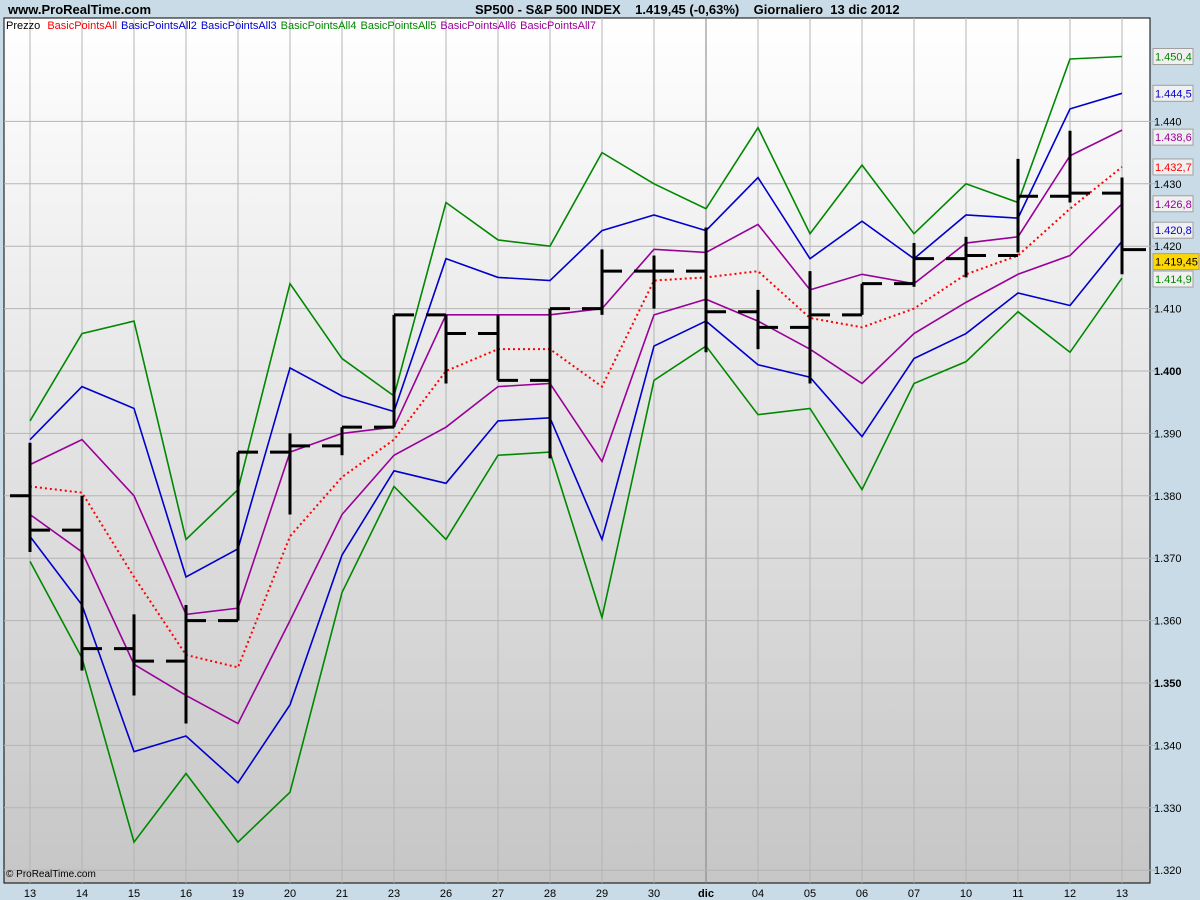  Describe the element at coordinates (706, 894) in the screenshot. I see `x-tick-label: dic` at that location.